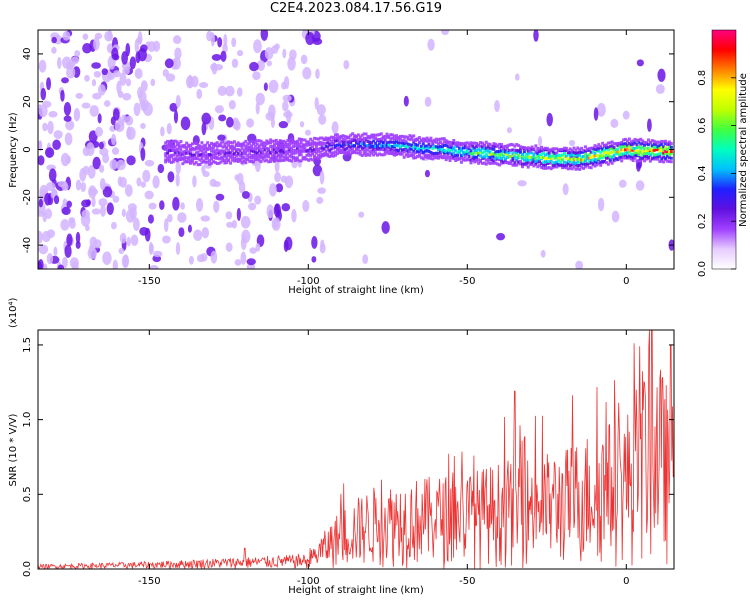 Image resolution: width=750 pixels, height=600 pixels. Describe the element at coordinates (27, 197) in the screenshot. I see `spectrogram-ytick-label: -20` at that location.